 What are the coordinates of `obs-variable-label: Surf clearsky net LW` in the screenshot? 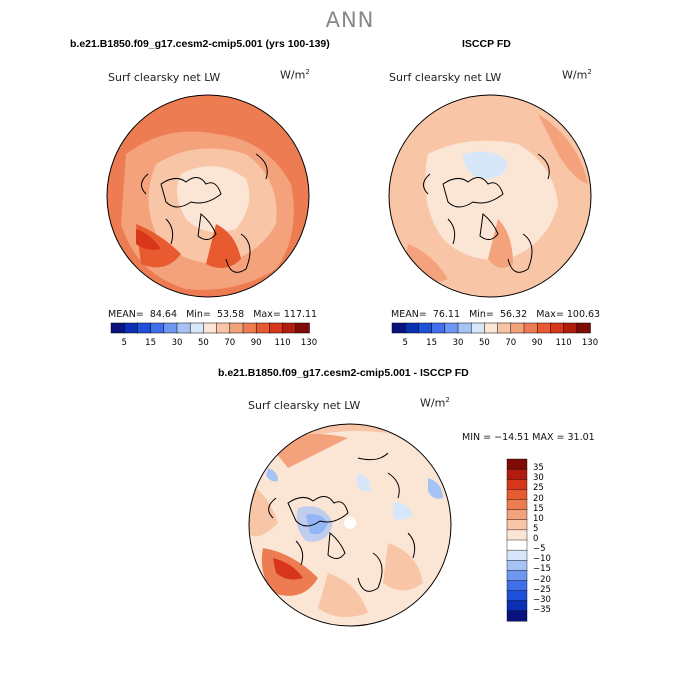 It's located at (445, 77).